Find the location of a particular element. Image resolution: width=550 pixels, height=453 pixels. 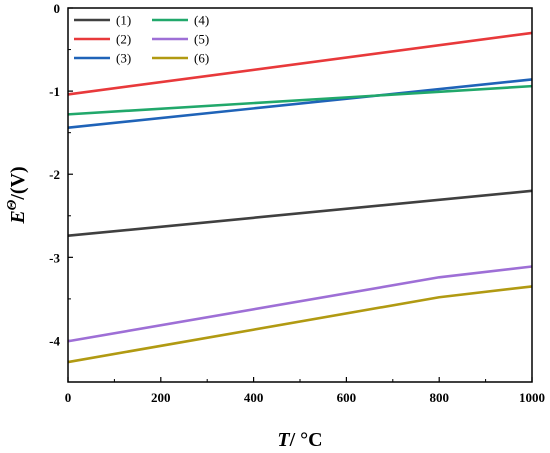

x-axis-title: T/ °C is located at coordinates (299, 440).